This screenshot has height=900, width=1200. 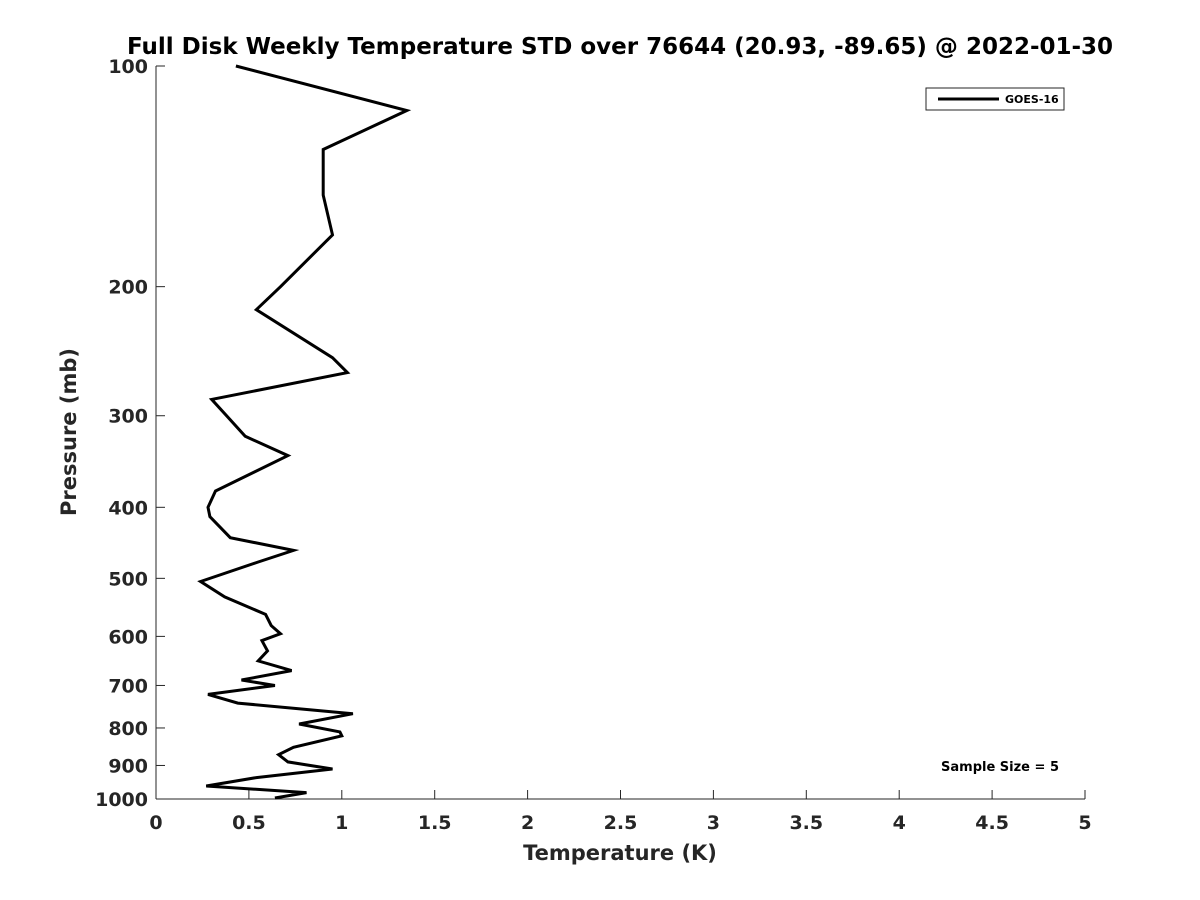 What do you see at coordinates (128, 67) in the screenshot?
I see `y-tick-label: 100` at bounding box center [128, 67].